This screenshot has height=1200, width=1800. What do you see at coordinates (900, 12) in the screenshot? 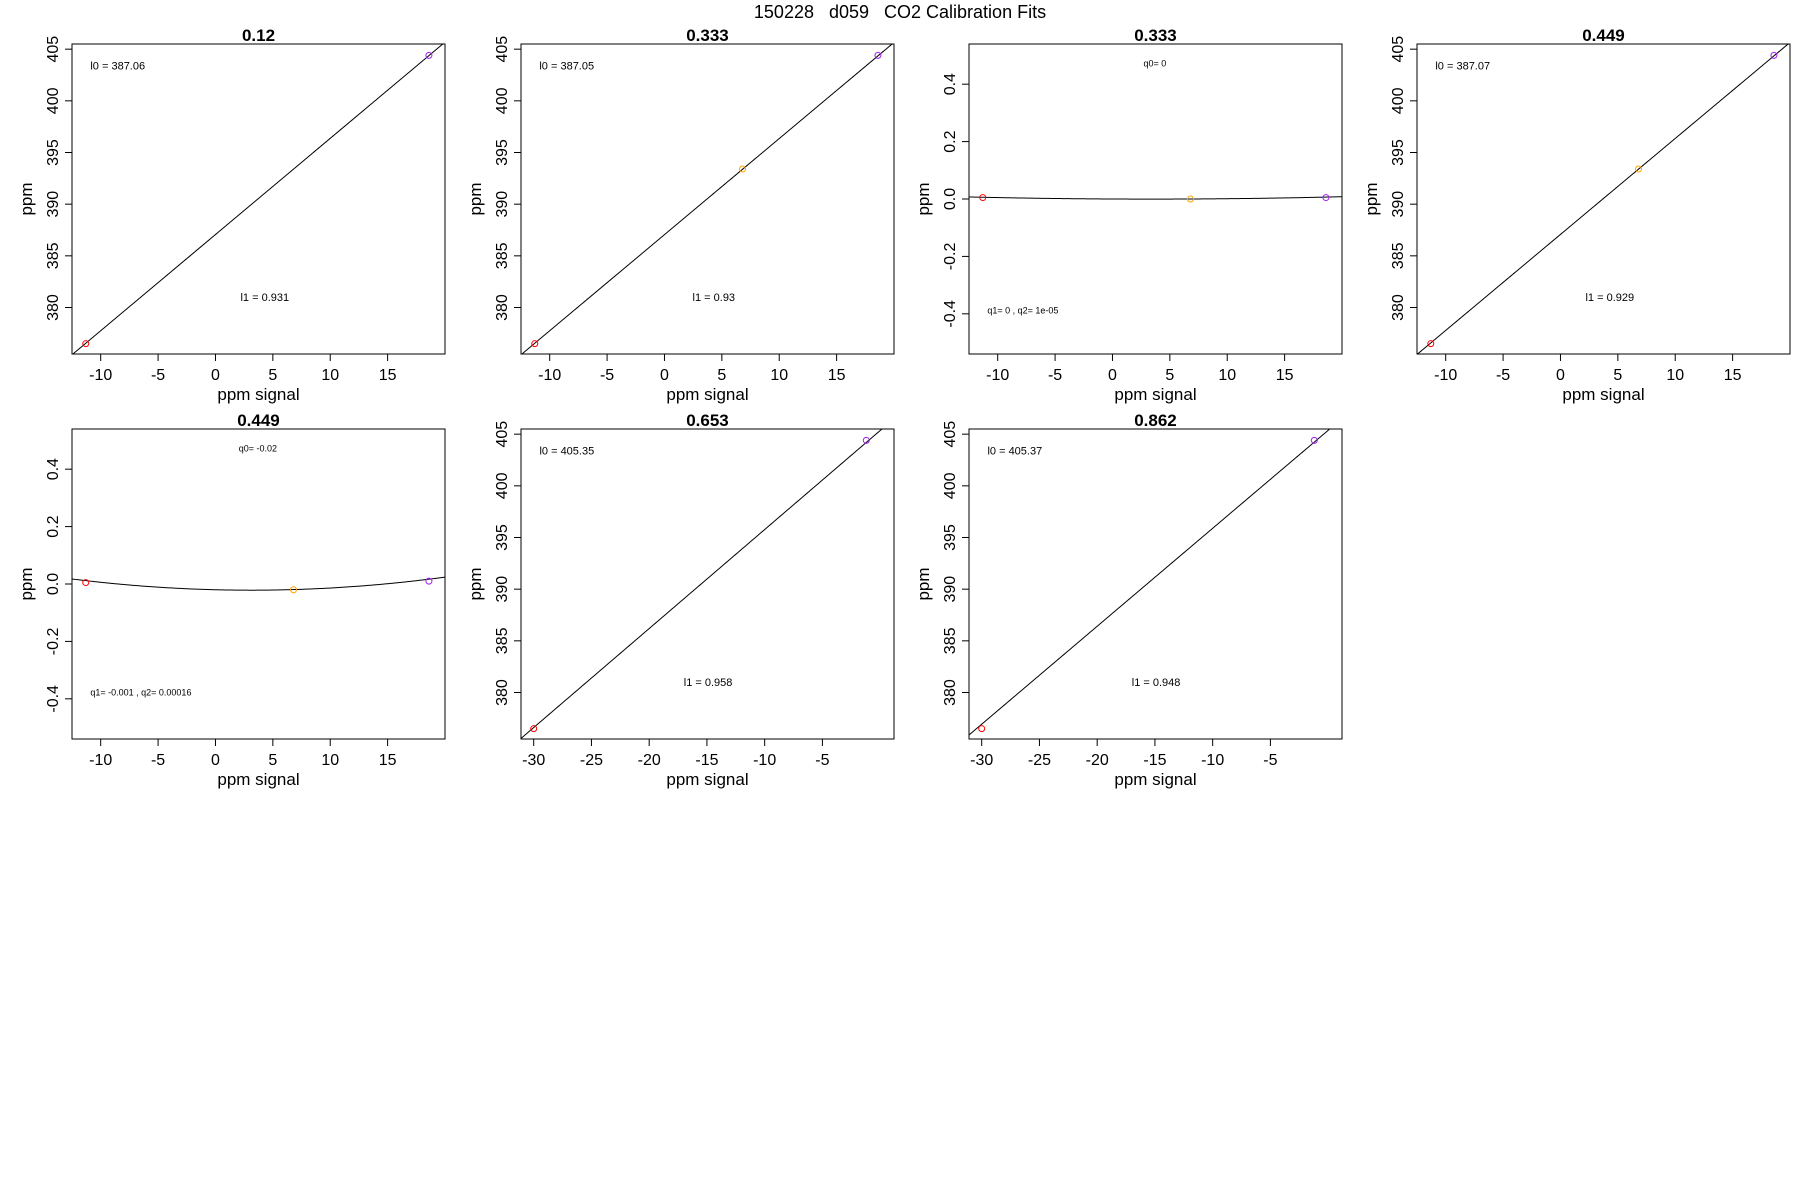
I see `figure-title: 150228 d059 CO2 Calibration Fits` at bounding box center [900, 12].